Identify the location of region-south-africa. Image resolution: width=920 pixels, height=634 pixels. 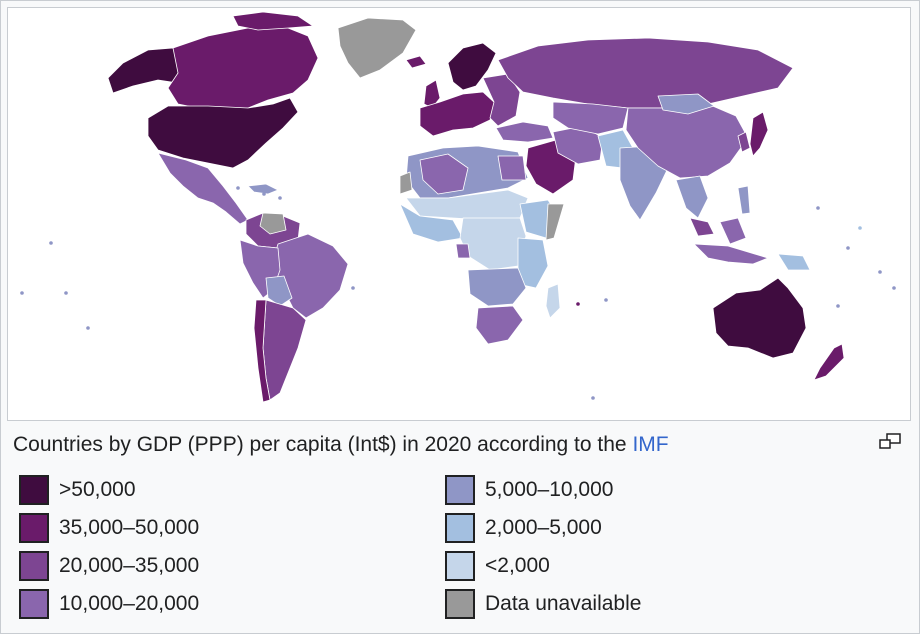
(499, 325).